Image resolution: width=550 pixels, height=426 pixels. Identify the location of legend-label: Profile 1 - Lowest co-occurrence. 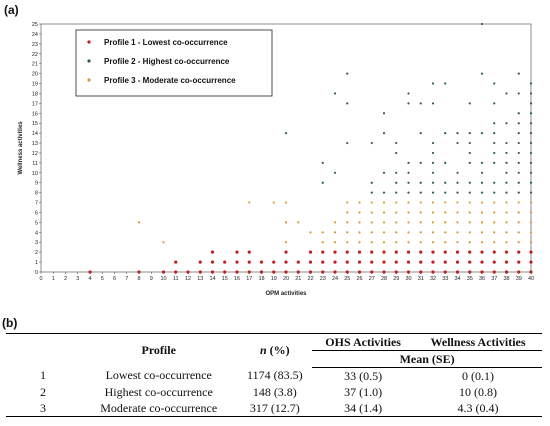
(166, 42).